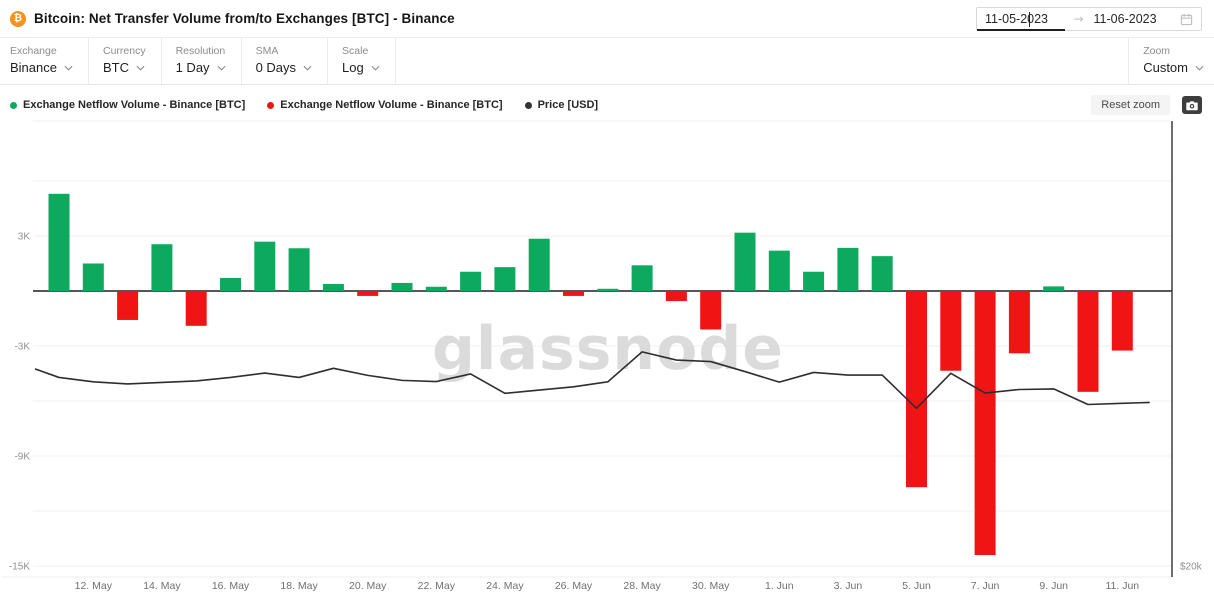  Describe the element at coordinates (1186, 19) in the screenshot. I see `calendar-icon` at that location.